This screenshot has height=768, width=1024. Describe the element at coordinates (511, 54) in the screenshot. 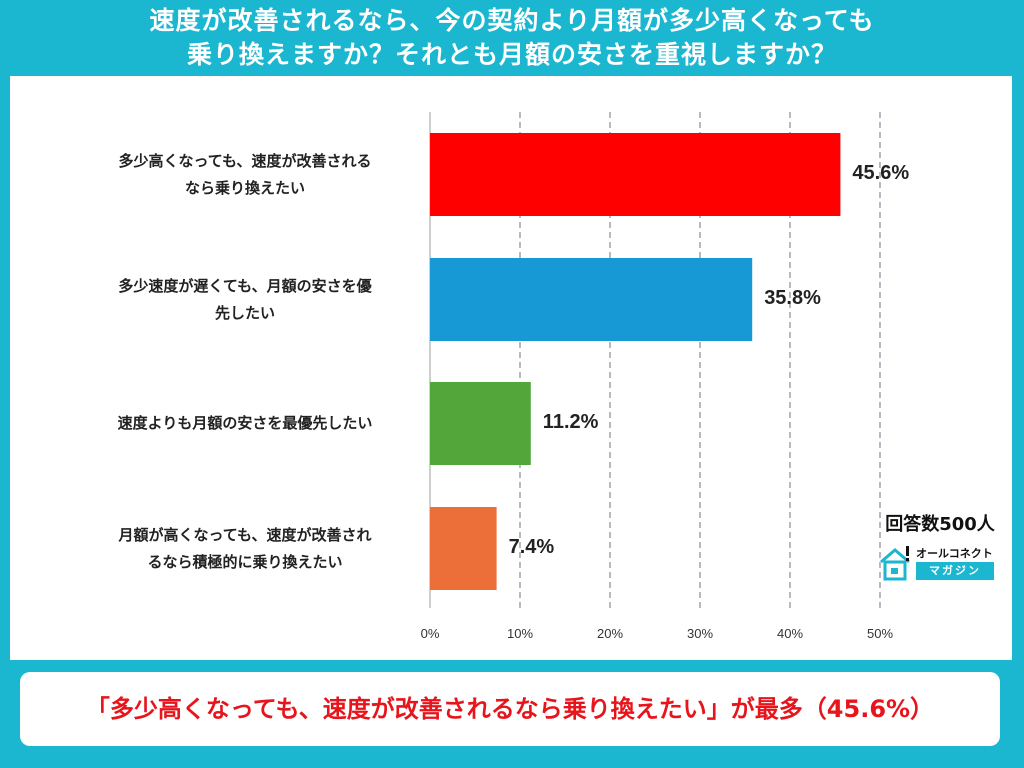

I see `title-line-2: 乗り換えますか？それとも月額の安さを重視しますか？` at that location.